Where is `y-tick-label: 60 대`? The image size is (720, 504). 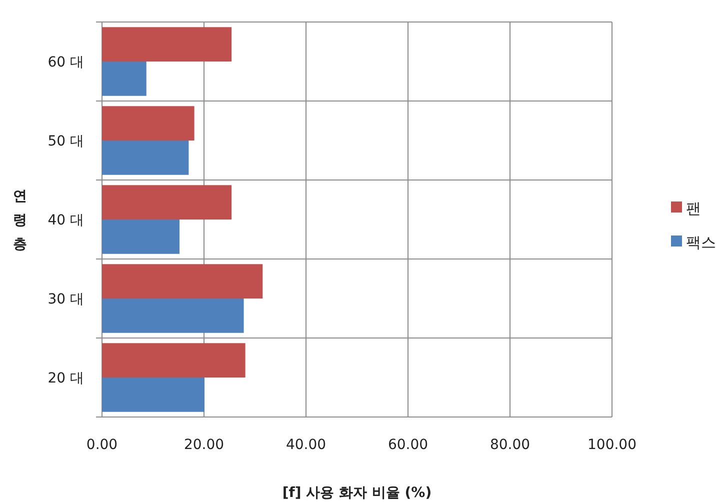 y-tick-label: 60 대 is located at coordinates (66, 62).